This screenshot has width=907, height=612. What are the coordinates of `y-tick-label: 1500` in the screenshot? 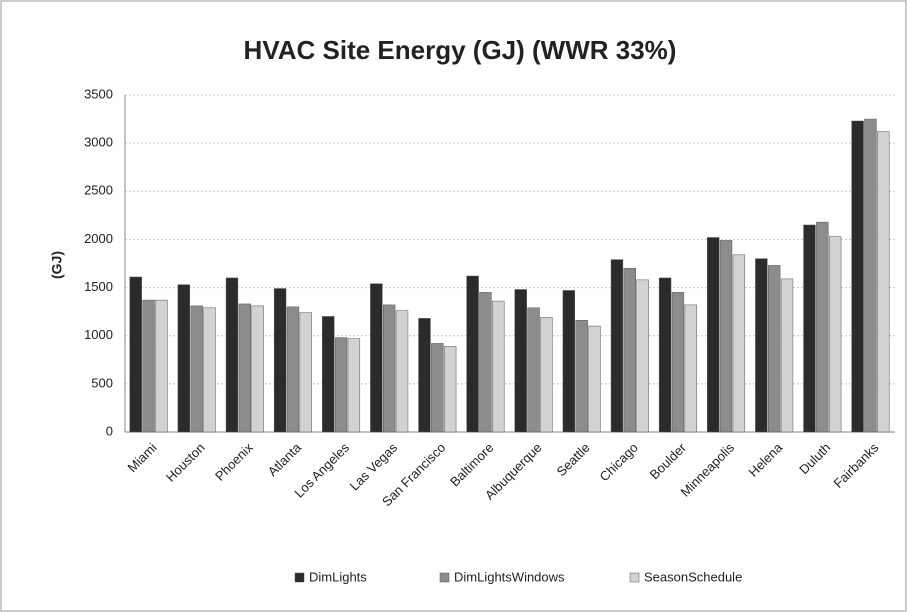 It's located at (98, 286).